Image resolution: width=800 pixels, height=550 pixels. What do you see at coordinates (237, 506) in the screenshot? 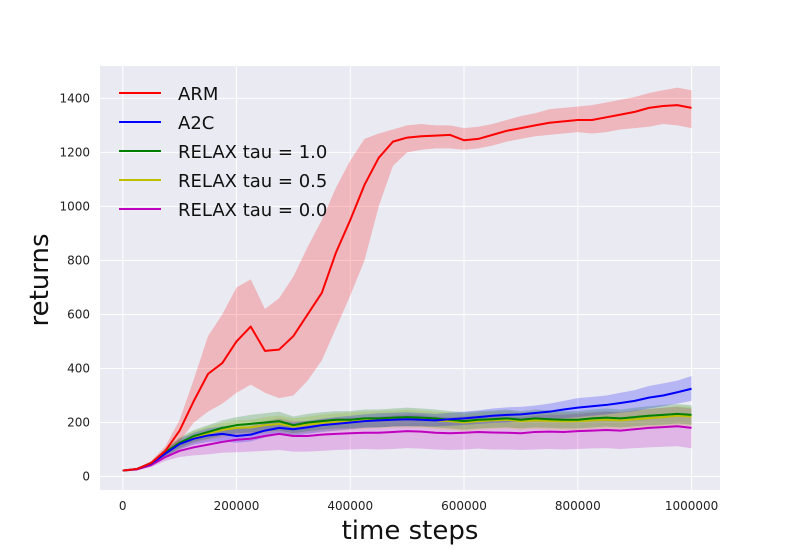
I see `x-tick-label: 200000` at bounding box center [237, 506].